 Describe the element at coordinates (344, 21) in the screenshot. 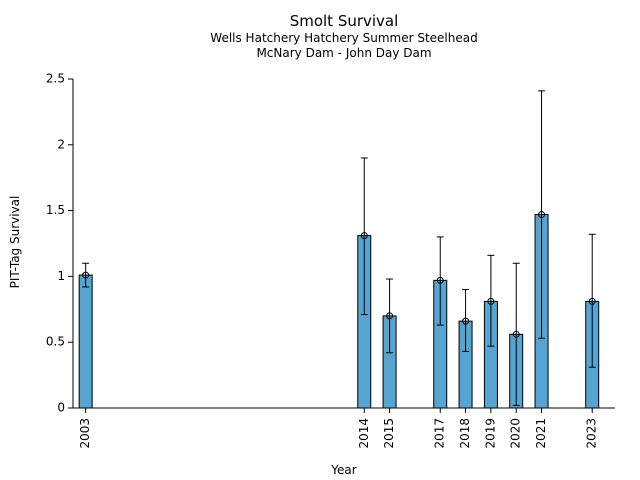

I see `chart-title: Smolt Survival` at that location.